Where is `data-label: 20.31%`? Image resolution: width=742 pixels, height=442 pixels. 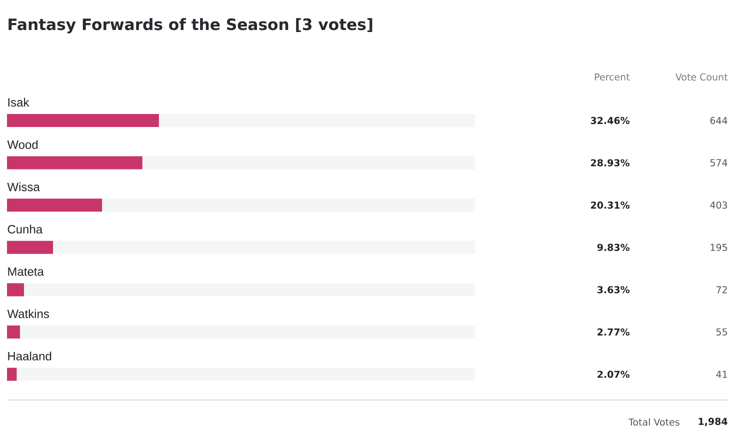 data-label: 20.31% is located at coordinates (610, 205).